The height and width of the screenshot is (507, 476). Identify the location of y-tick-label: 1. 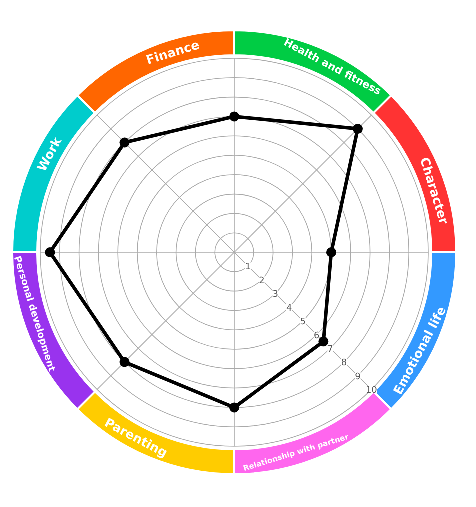
(248, 267).